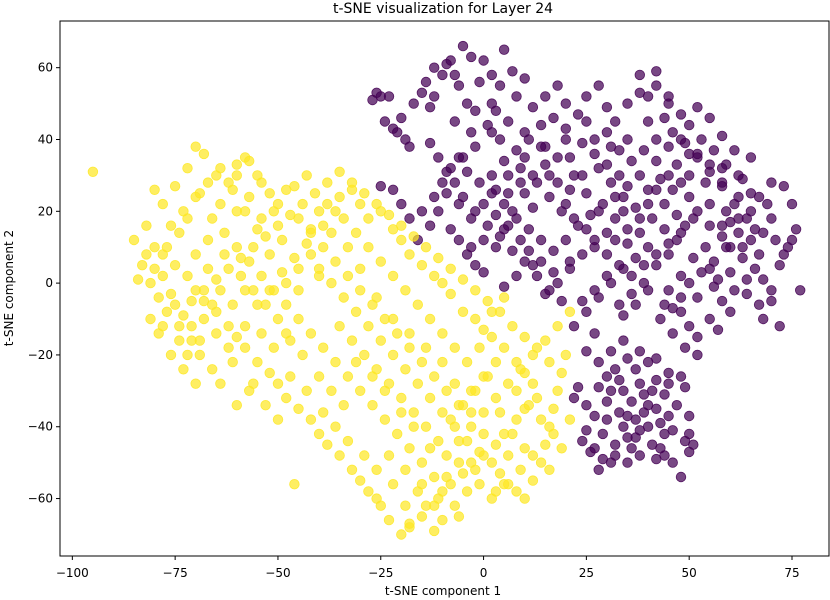  What do you see at coordinates (484, 573) in the screenshot?
I see `x-tick-label: 0` at bounding box center [484, 573].